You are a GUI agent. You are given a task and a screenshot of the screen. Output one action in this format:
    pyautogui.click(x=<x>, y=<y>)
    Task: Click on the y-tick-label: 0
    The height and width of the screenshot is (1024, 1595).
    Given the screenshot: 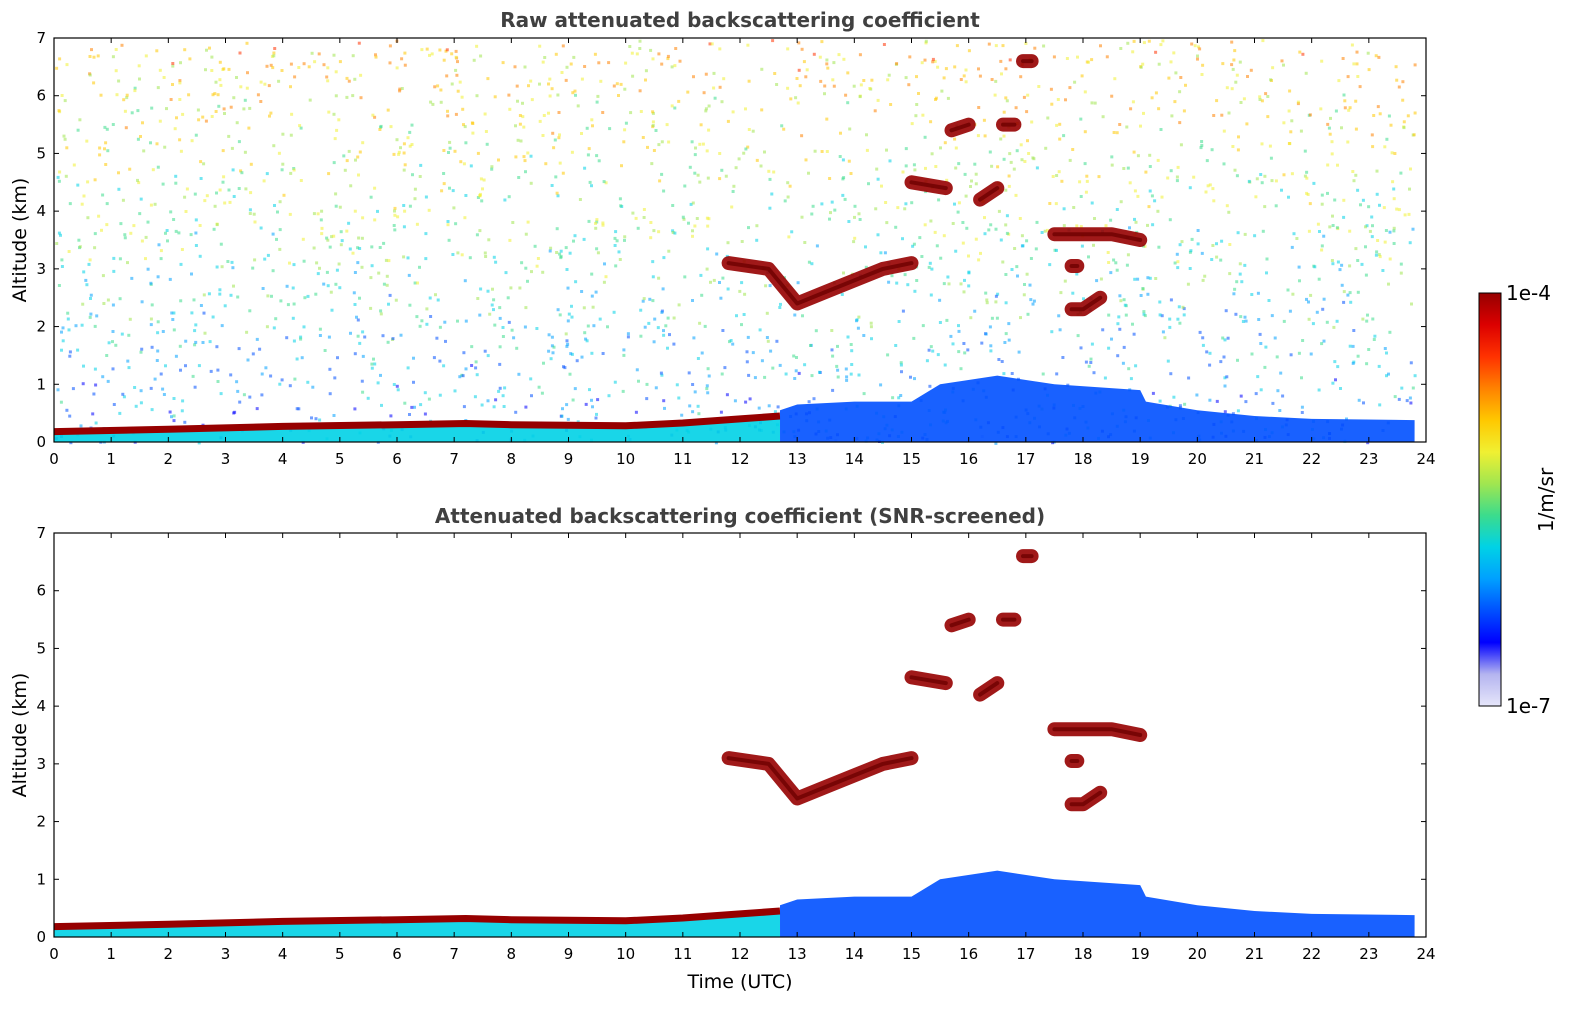 What is the action you would take?
    pyautogui.click(x=41, y=442)
    